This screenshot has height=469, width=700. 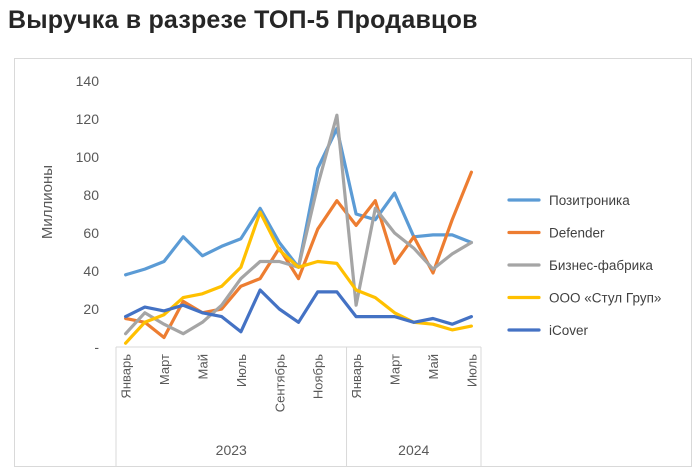 I want to click on legend-label: Бизнес-фабрика, so click(x=601, y=265).